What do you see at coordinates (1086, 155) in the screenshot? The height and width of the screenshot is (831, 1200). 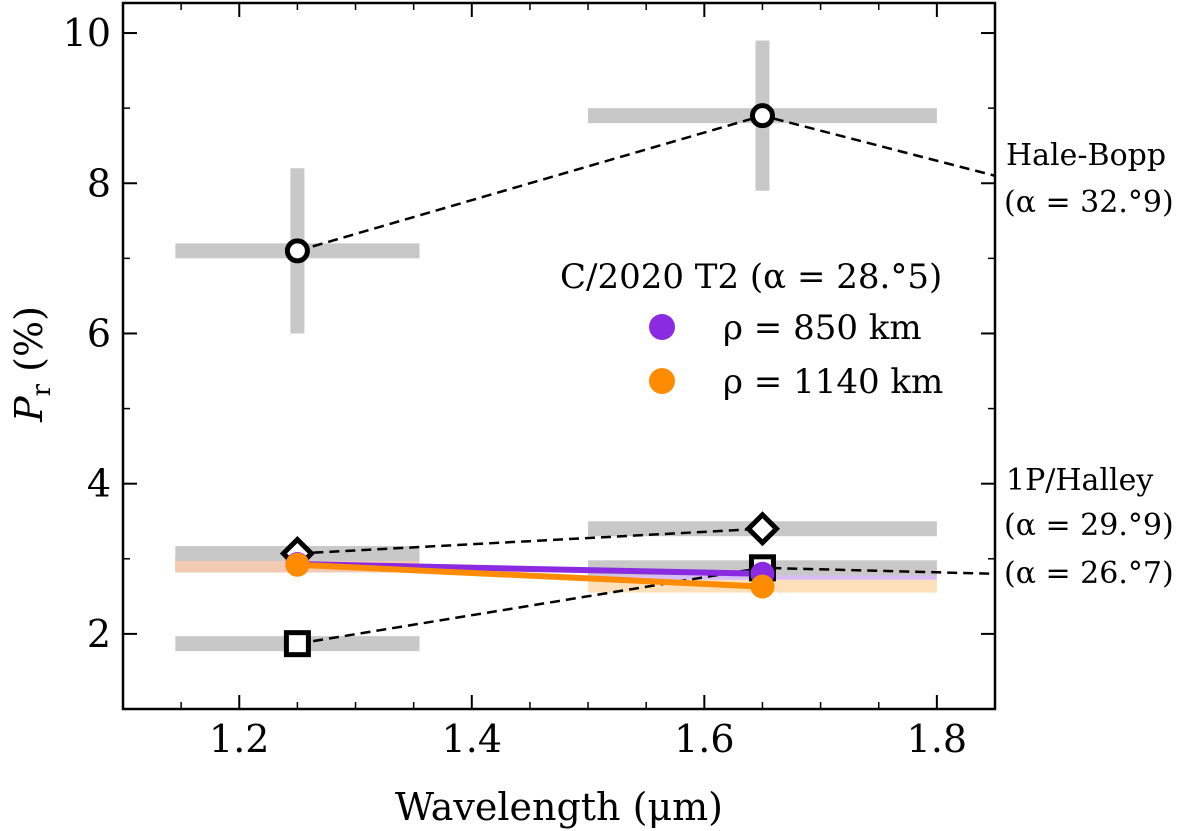 I see `annotation-hale-bopp-name: Hale-Bopp` at bounding box center [1086, 155].